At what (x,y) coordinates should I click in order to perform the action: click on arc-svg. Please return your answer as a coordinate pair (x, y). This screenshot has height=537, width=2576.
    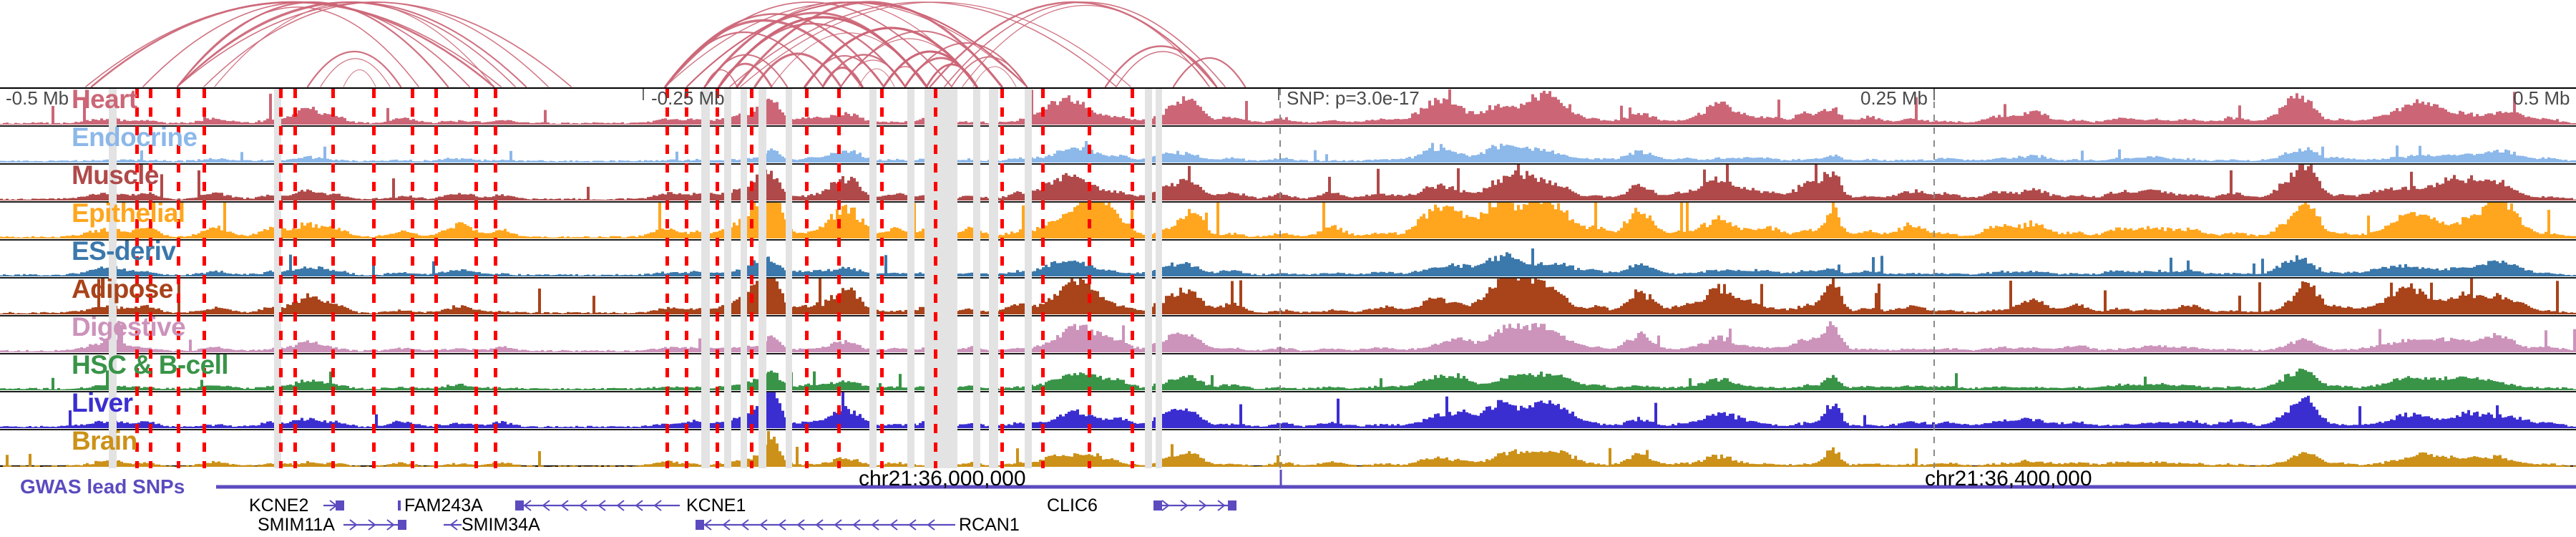
    Looking at the image, I should click on (665, 44).